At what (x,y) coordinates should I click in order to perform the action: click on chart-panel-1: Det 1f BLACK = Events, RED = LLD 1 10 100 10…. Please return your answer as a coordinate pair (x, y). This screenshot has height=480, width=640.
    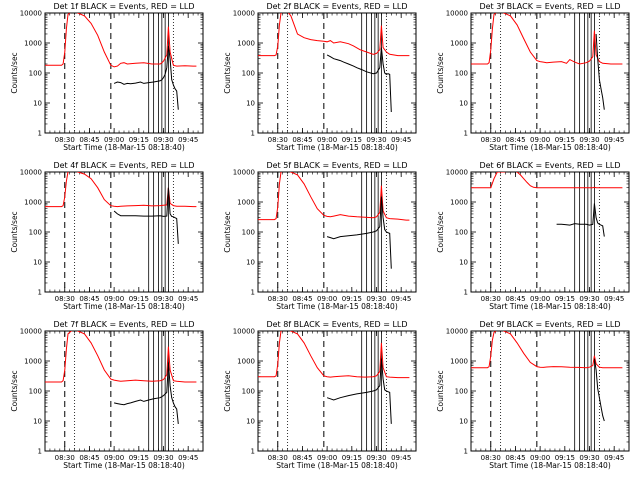
    Looking at the image, I should click on (107, 77).